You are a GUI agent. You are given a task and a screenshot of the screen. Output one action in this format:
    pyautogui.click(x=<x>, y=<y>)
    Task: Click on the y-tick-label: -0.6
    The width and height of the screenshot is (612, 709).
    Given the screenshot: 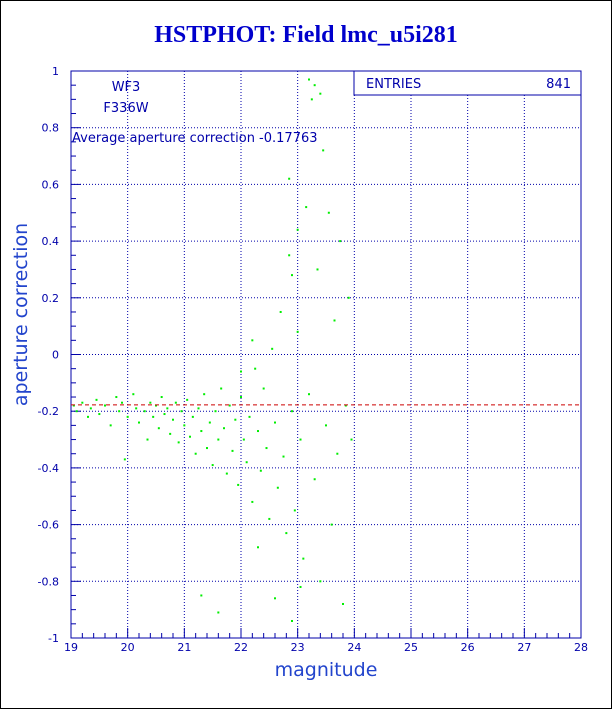 What is the action you would take?
    pyautogui.click(x=48, y=525)
    